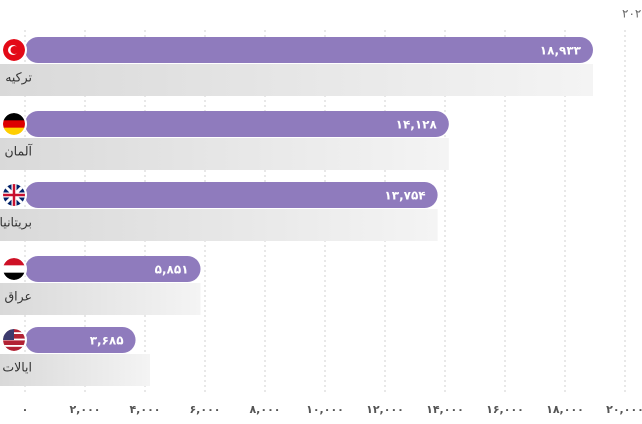 This screenshot has width=642, height=424. I want to click on x-tick-label: ۲۰,۰۰۰, so click(624, 409).